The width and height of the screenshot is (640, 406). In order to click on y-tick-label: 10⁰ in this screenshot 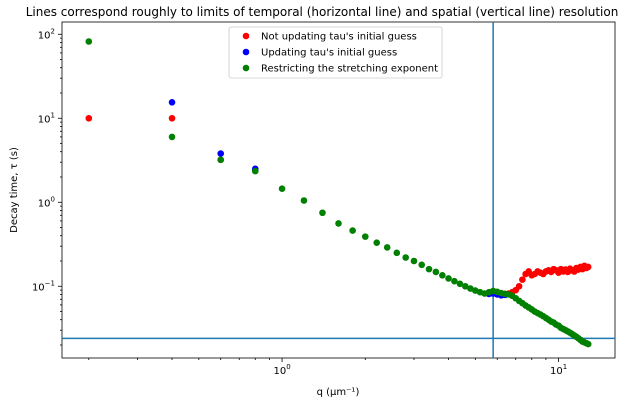, I will do `click(46, 202)`.